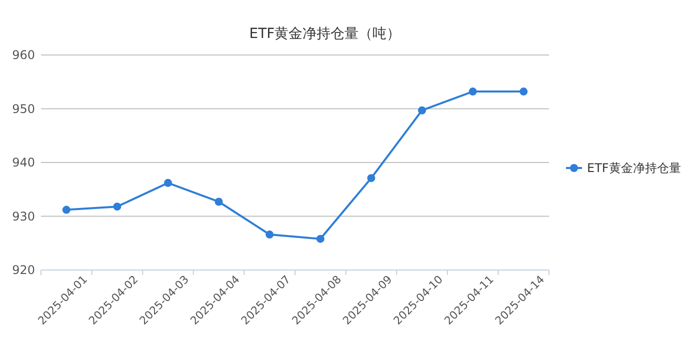 Image resolution: width=699 pixels, height=358 pixels. What do you see at coordinates (23, 55) in the screenshot?
I see `y-tick-label: 960` at bounding box center [23, 55].